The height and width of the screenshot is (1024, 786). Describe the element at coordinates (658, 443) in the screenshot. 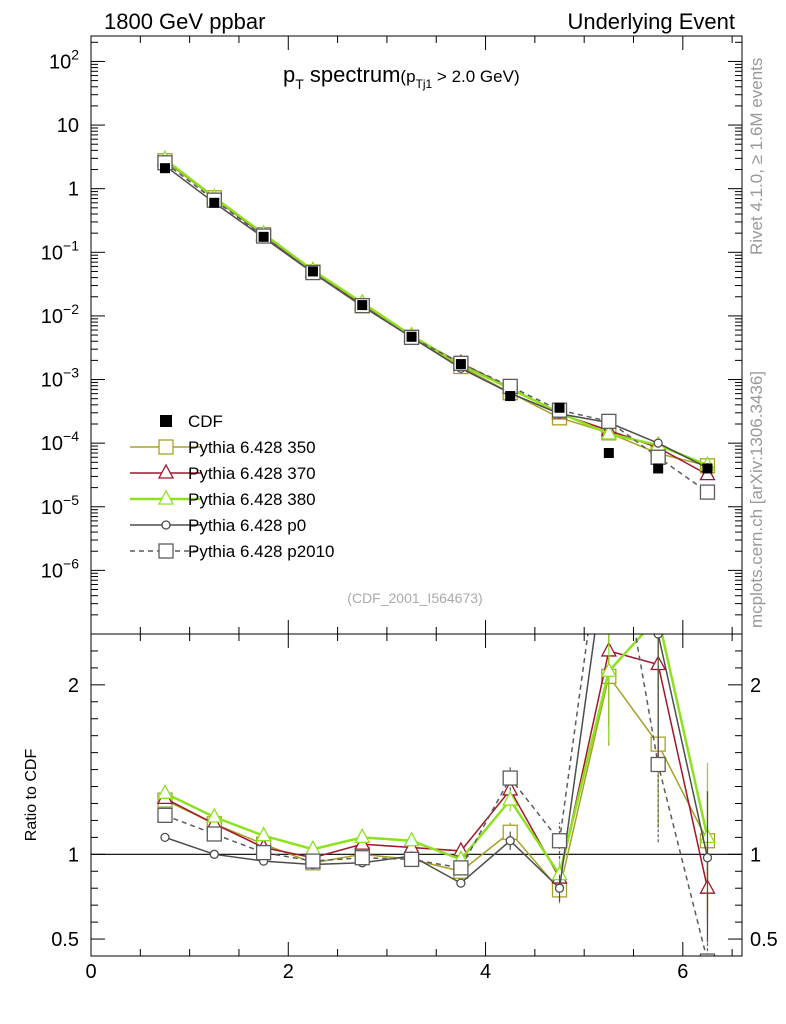

I see `series-point-p0` at that location.